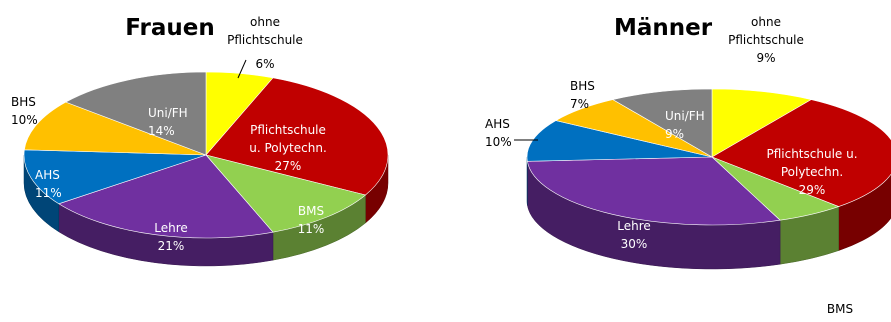 This screenshot has width=891, height=322. Describe the element at coordinates (168, 122) in the screenshot. I see `slice-label-uni-fh: Uni/FH 14%` at that location.